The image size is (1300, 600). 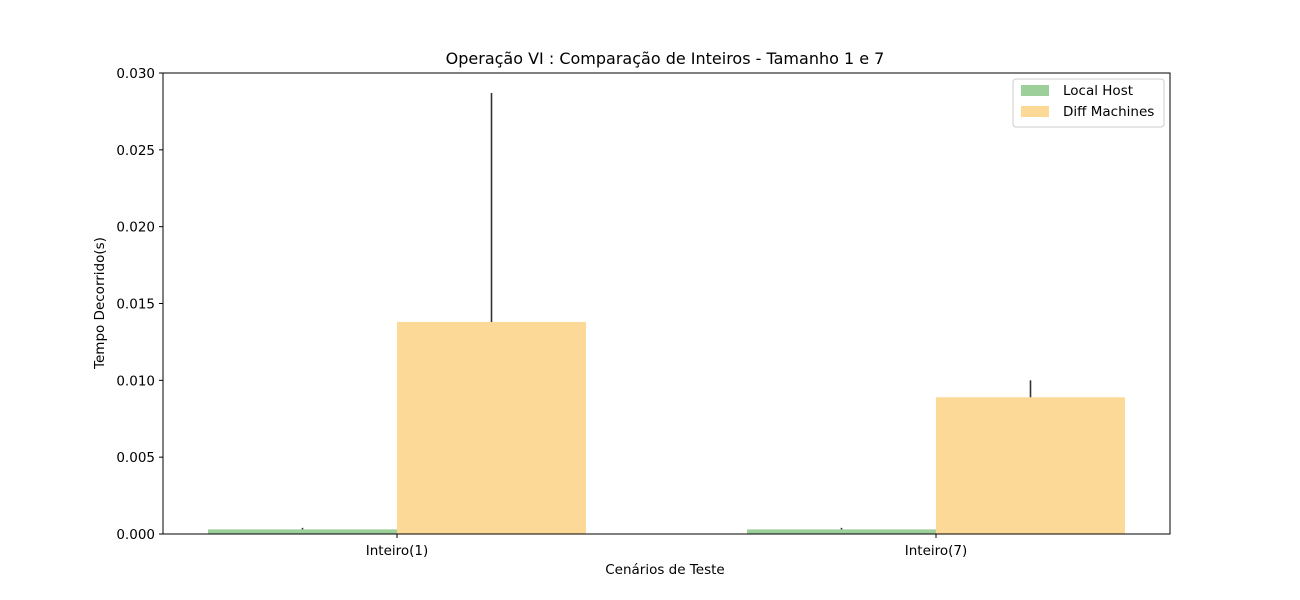 I want to click on x-axis-label: Cenários de Teste, so click(x=665, y=570).